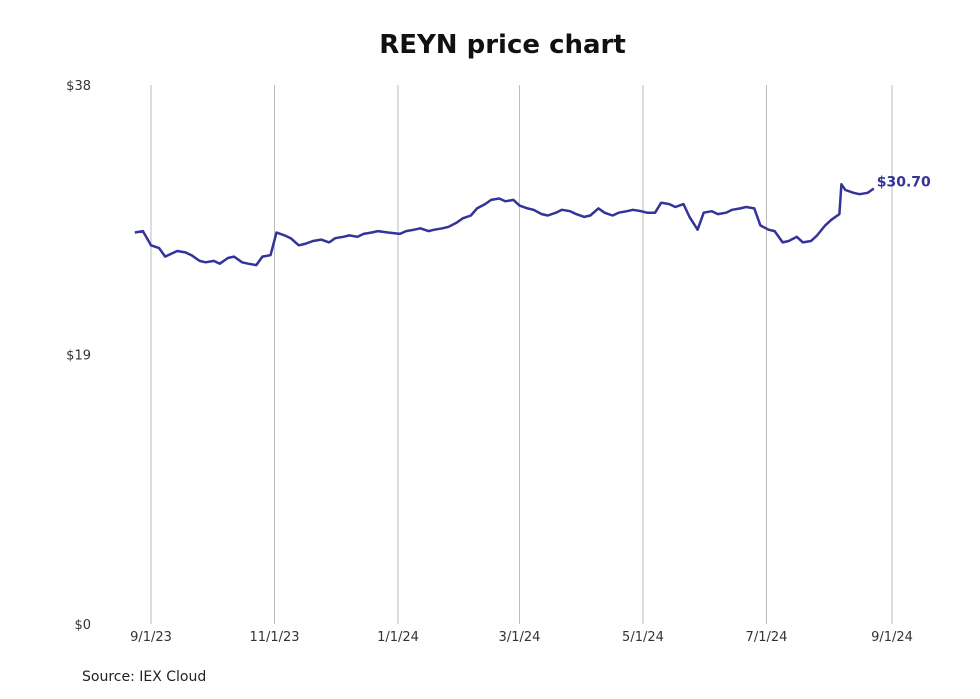 The height and width of the screenshot is (699, 980). What do you see at coordinates (144, 677) in the screenshot?
I see `source-note: Source: IEX Cloud` at bounding box center [144, 677].